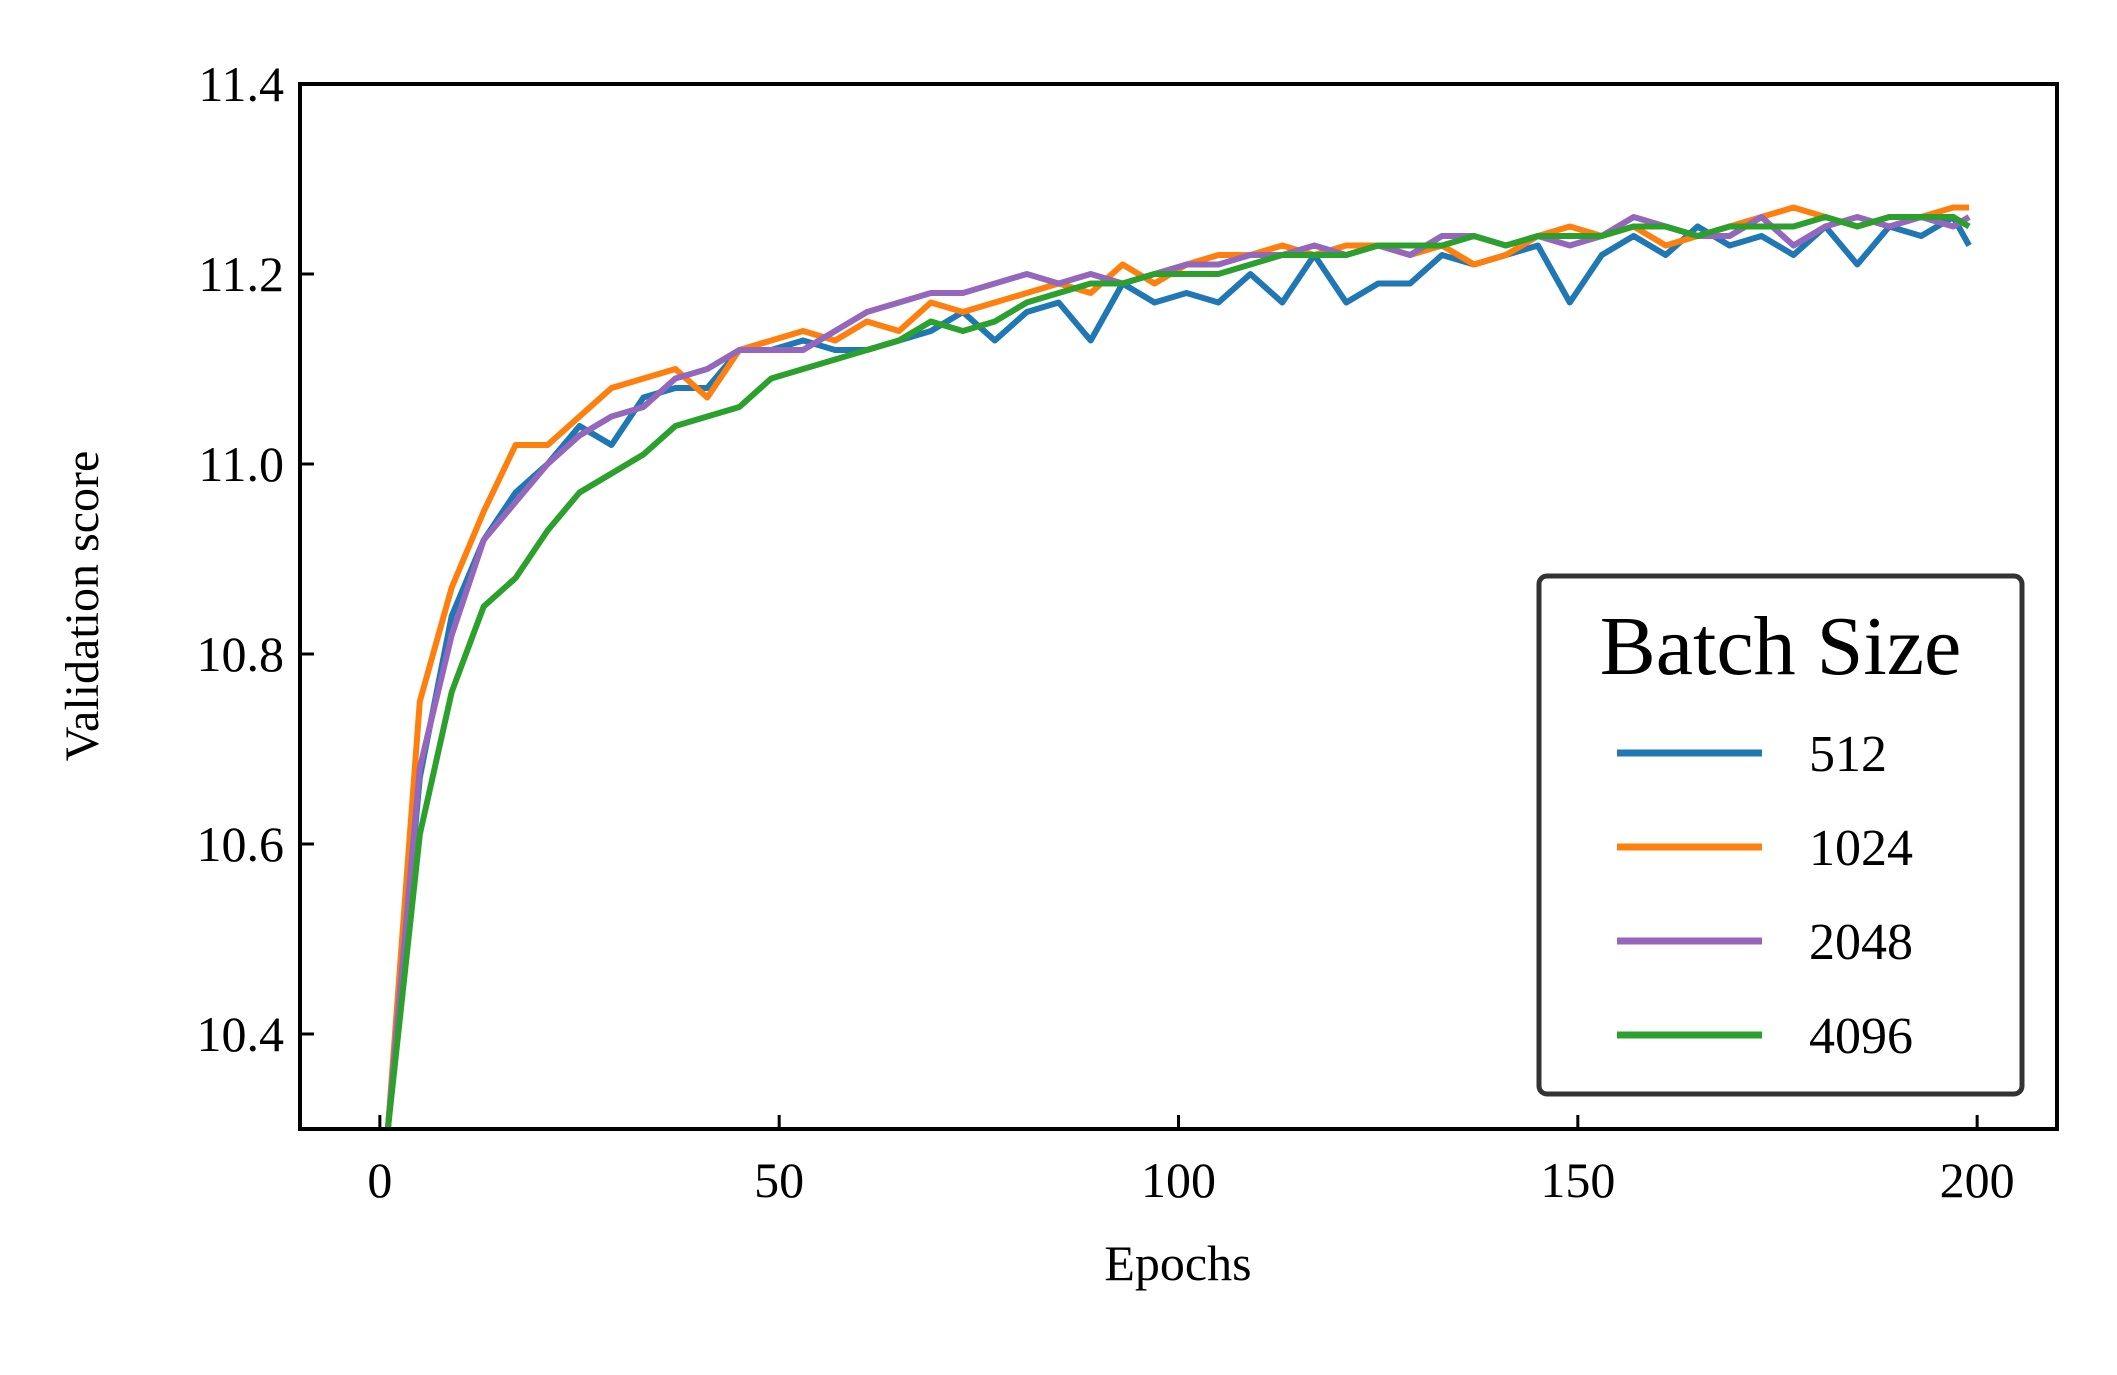  I want to click on y-tick-label: 10.4, so click(241, 1034).